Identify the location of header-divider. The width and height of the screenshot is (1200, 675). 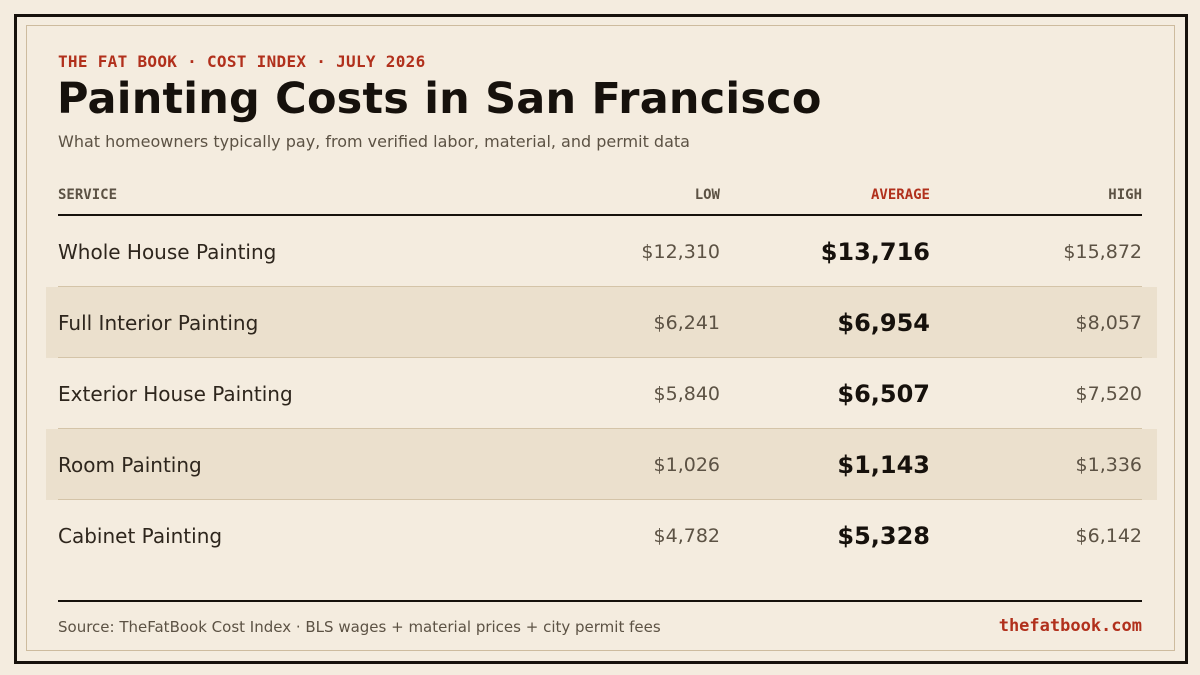
(600, 215).